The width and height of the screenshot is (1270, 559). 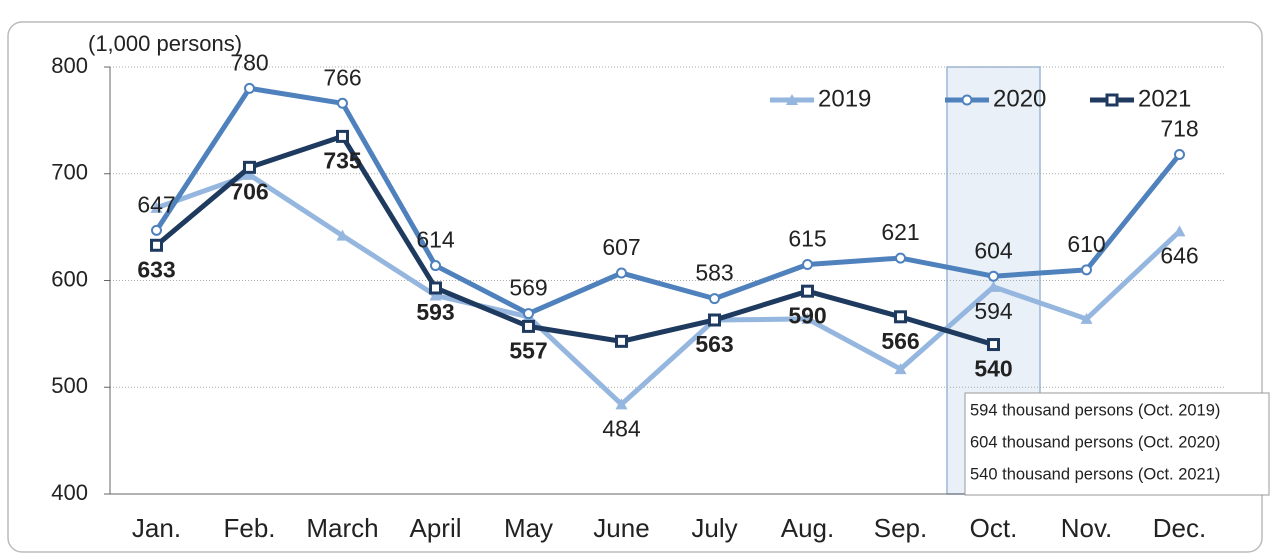 I want to click on data-label: 590, so click(x=807, y=315).